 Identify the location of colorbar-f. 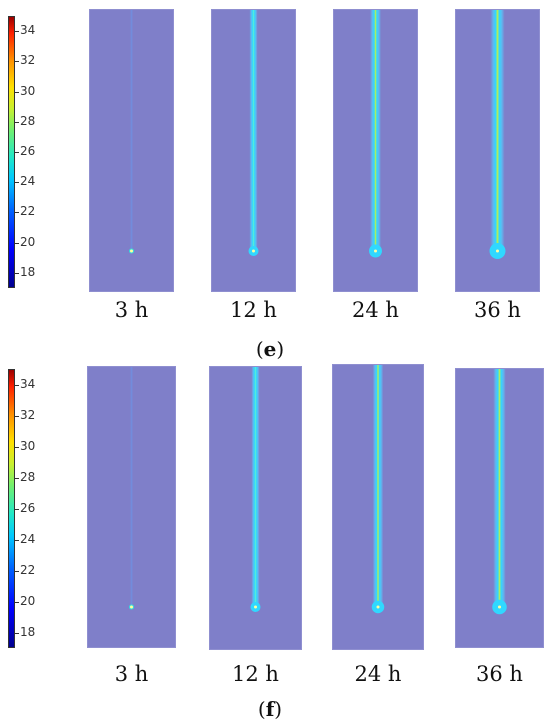
(11, 508).